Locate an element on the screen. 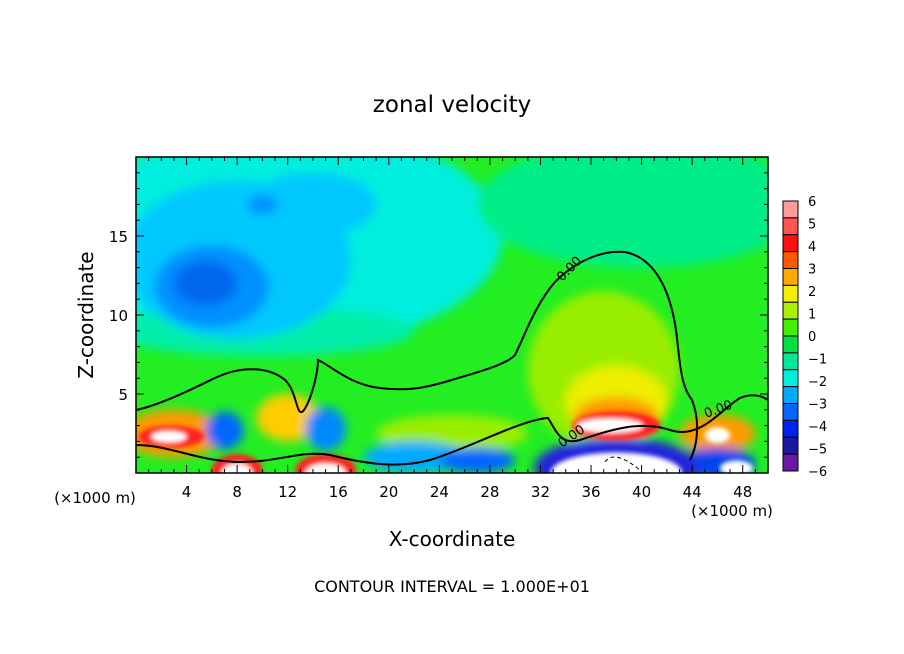 This screenshot has width=904, height=654. y-axis-label: Z-coordinate is located at coordinates (86, 314).